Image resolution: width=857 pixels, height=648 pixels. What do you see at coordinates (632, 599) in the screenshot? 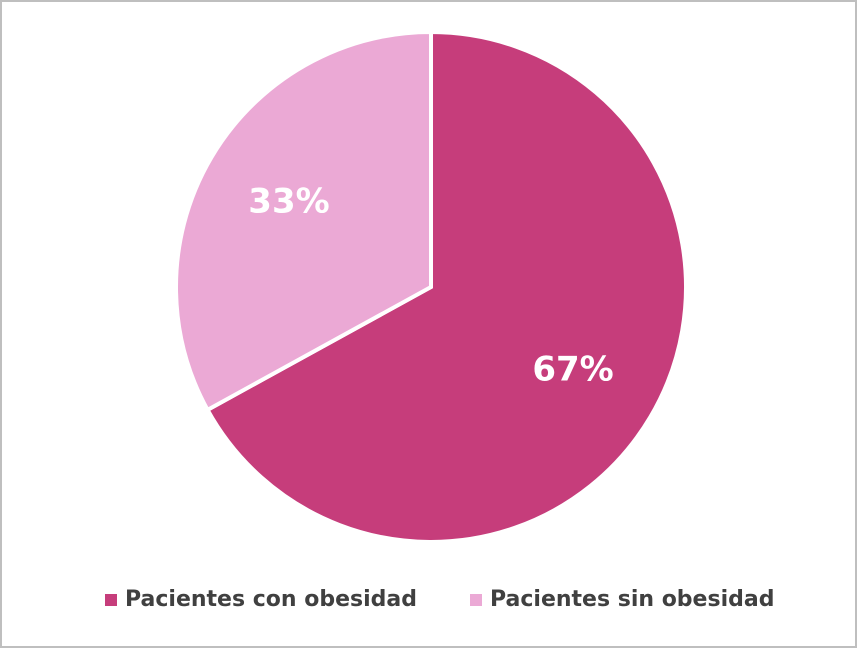
I see `legend-label: Pacientes sin obesidad` at bounding box center [632, 599].